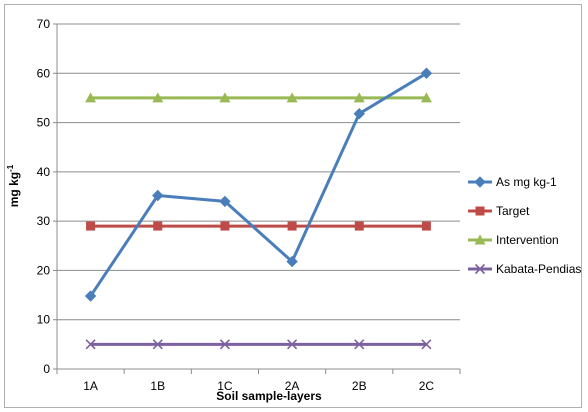 The image size is (588, 412). Describe the element at coordinates (44, 320) in the screenshot. I see `y-tick-label: 10` at that location.